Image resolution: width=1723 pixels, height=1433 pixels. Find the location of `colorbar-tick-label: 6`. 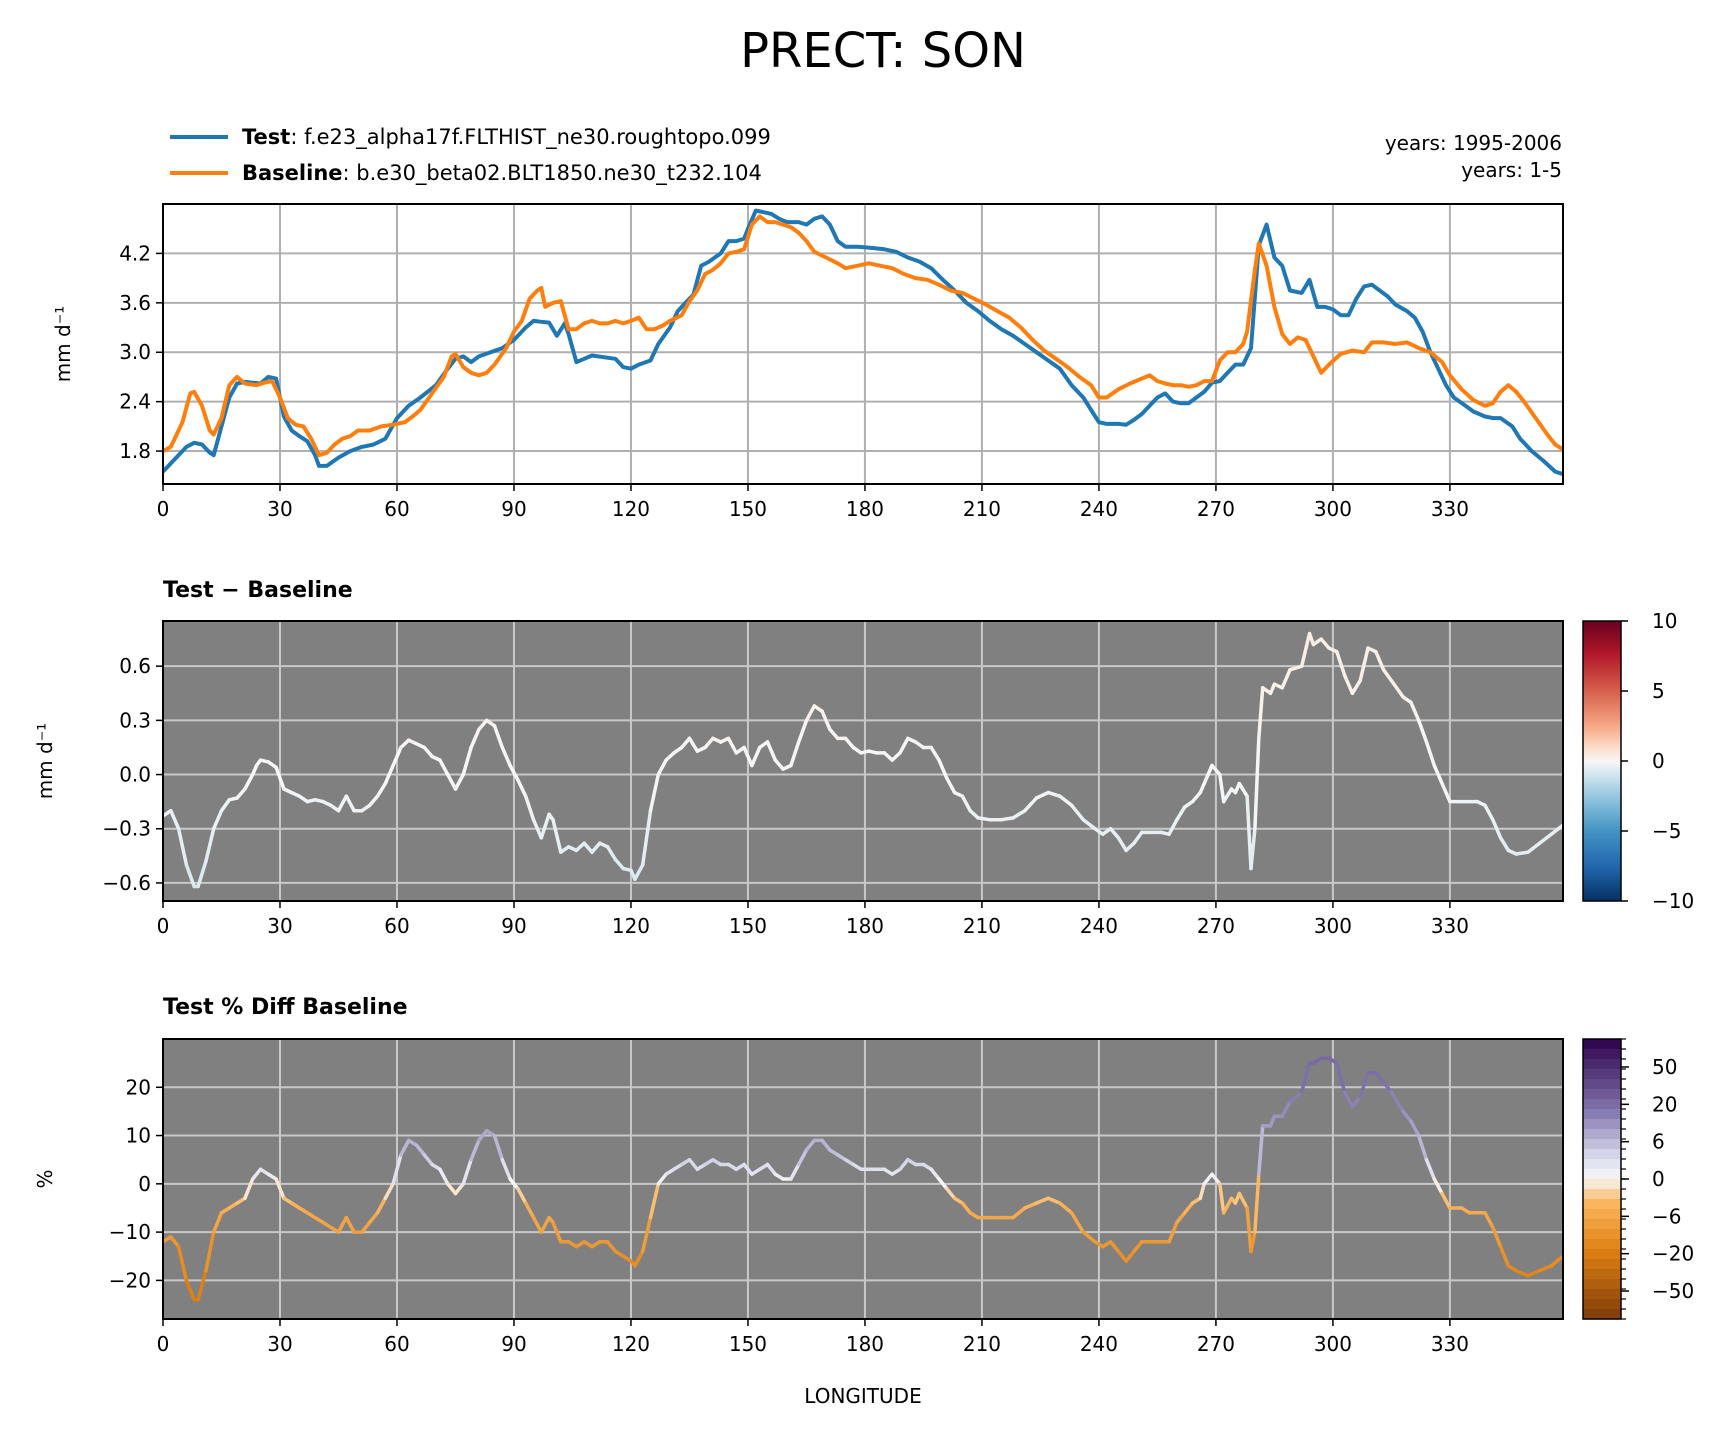

colorbar-tick-label: 6 is located at coordinates (1658, 1142).